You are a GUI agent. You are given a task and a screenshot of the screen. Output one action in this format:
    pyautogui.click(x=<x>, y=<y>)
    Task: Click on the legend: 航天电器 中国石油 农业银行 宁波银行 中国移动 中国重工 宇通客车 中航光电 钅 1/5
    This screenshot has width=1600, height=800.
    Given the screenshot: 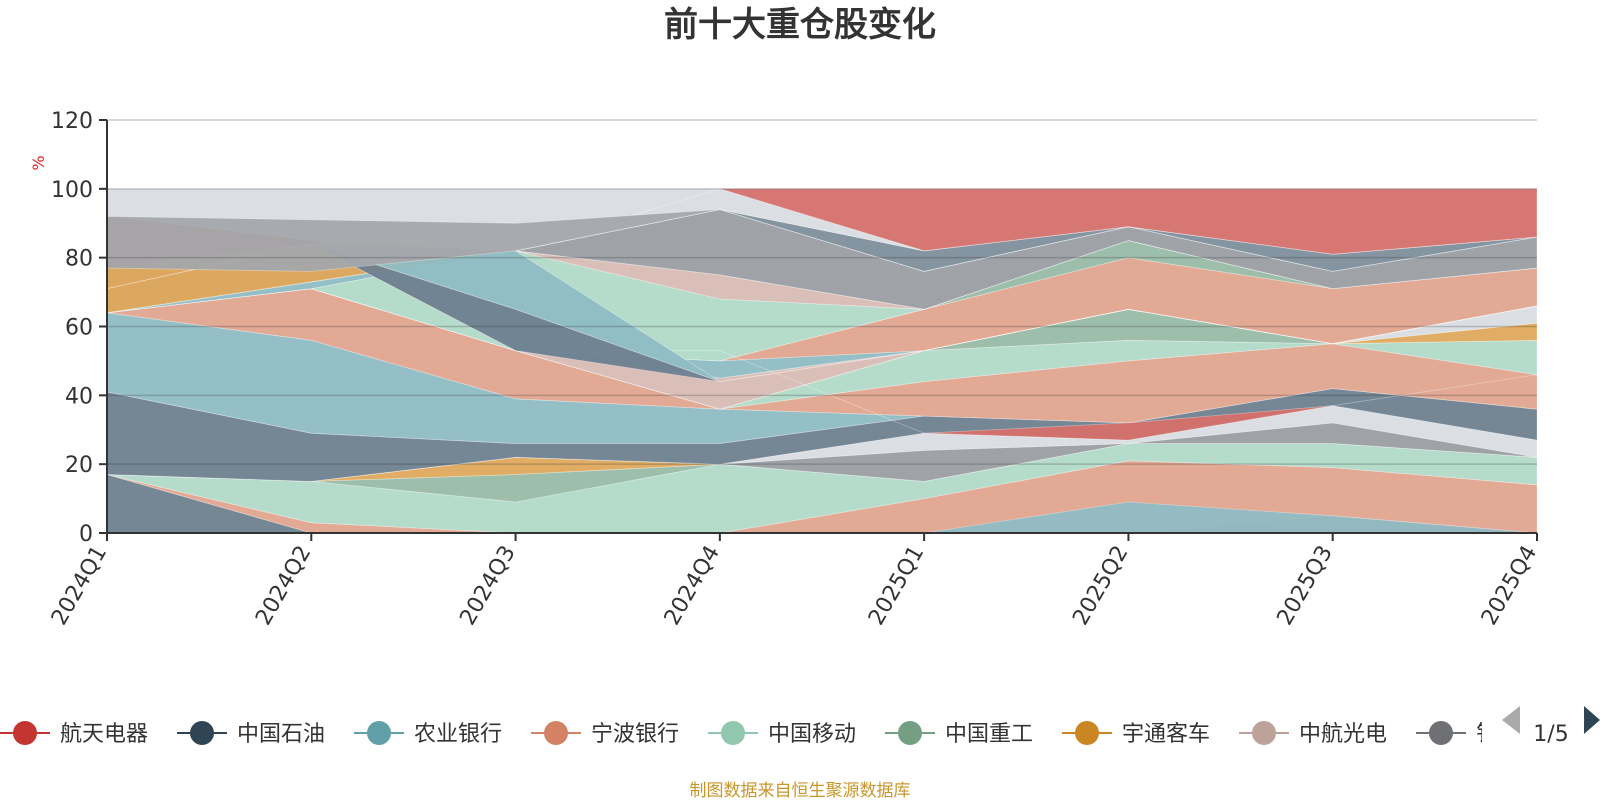 What is the action you would take?
    pyautogui.click(x=800, y=726)
    